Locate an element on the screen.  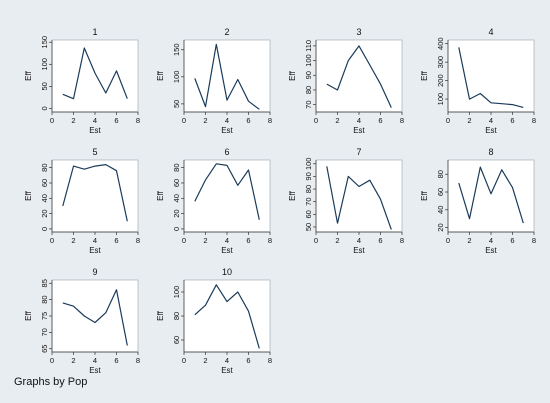
y-tick-label: 20 is located at coordinates (176, 213).